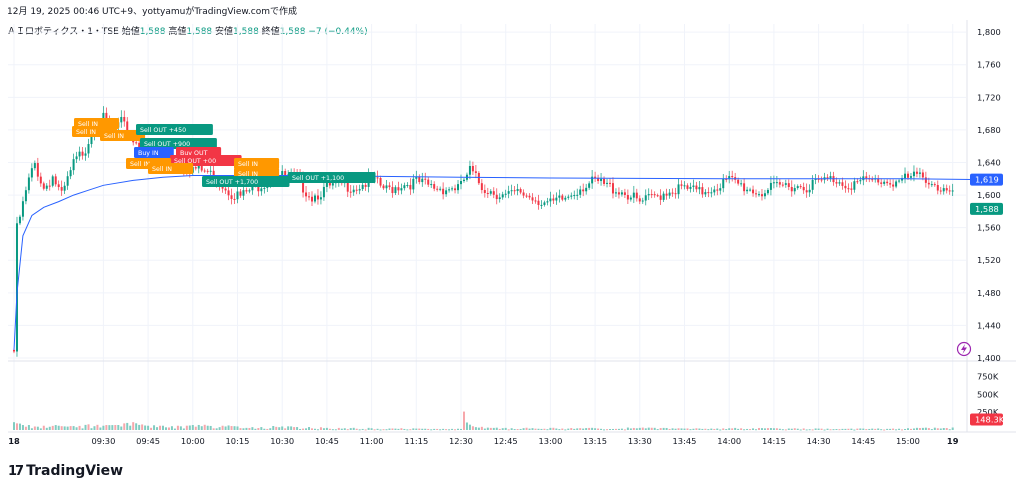 The width and height of the screenshot is (1024, 494). I want to click on time-tick-label: 14:15, so click(774, 441).